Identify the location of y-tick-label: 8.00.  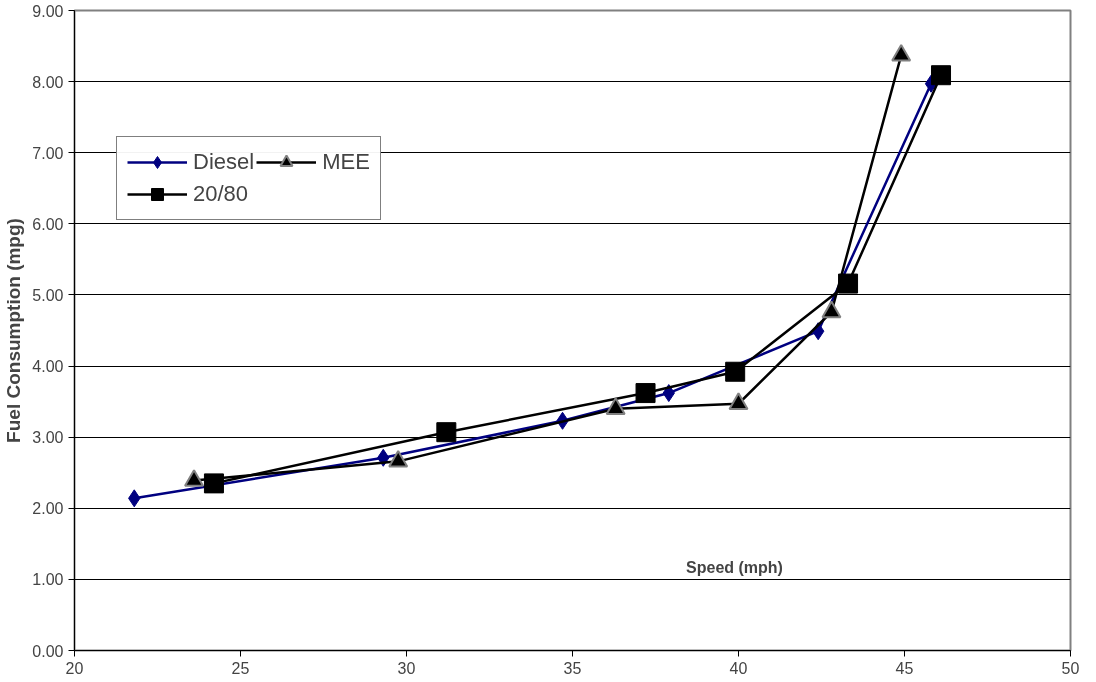
(48, 82).